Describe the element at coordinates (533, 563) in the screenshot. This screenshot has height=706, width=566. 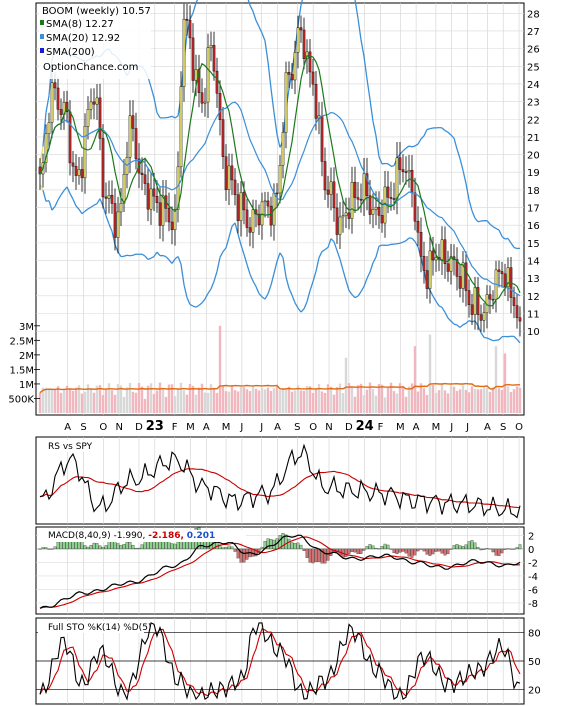
I see `macd-tick-label: -2` at that location.